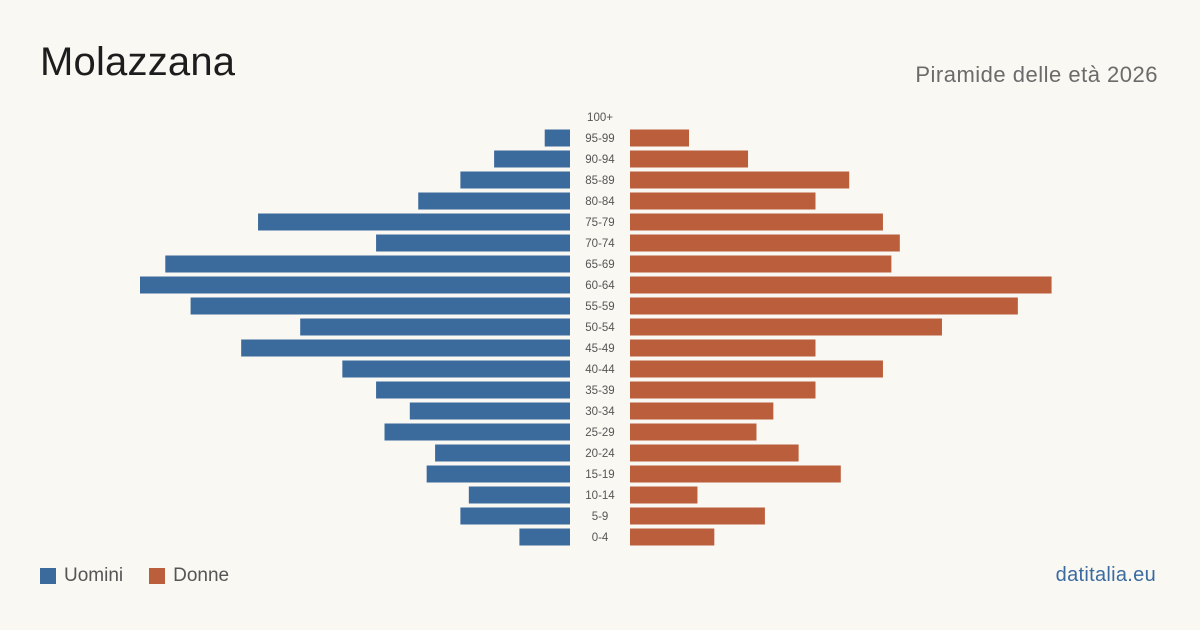 This screenshot has height=630, width=1200. I want to click on age-label: 30-34, so click(600, 412).